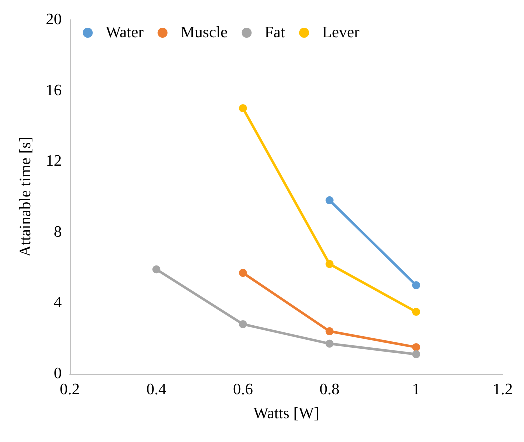 Image resolution: width=524 pixels, height=442 pixels. Describe the element at coordinates (204, 33) in the screenshot. I see `legend-label: Muscle` at that location.